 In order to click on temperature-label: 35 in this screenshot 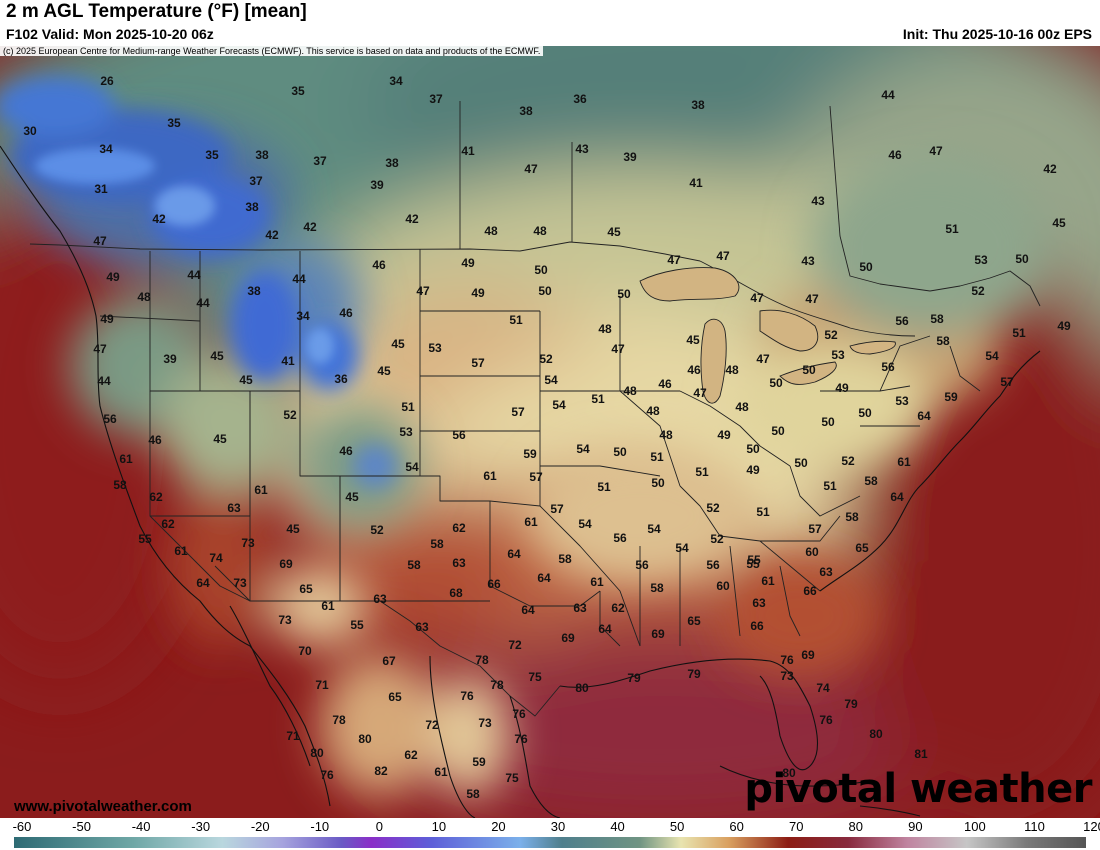, I will do `click(298, 91)`.